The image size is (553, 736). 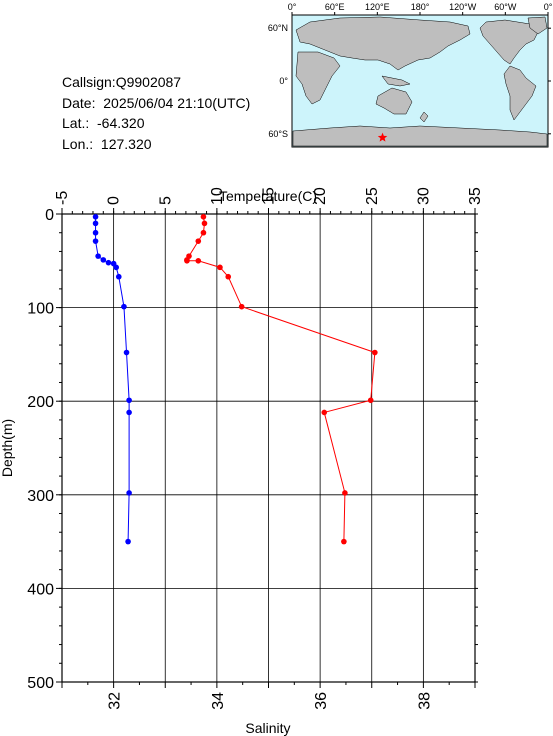 What do you see at coordinates (40, 589) in the screenshot?
I see `depth-tick-label: 400` at bounding box center [40, 589].